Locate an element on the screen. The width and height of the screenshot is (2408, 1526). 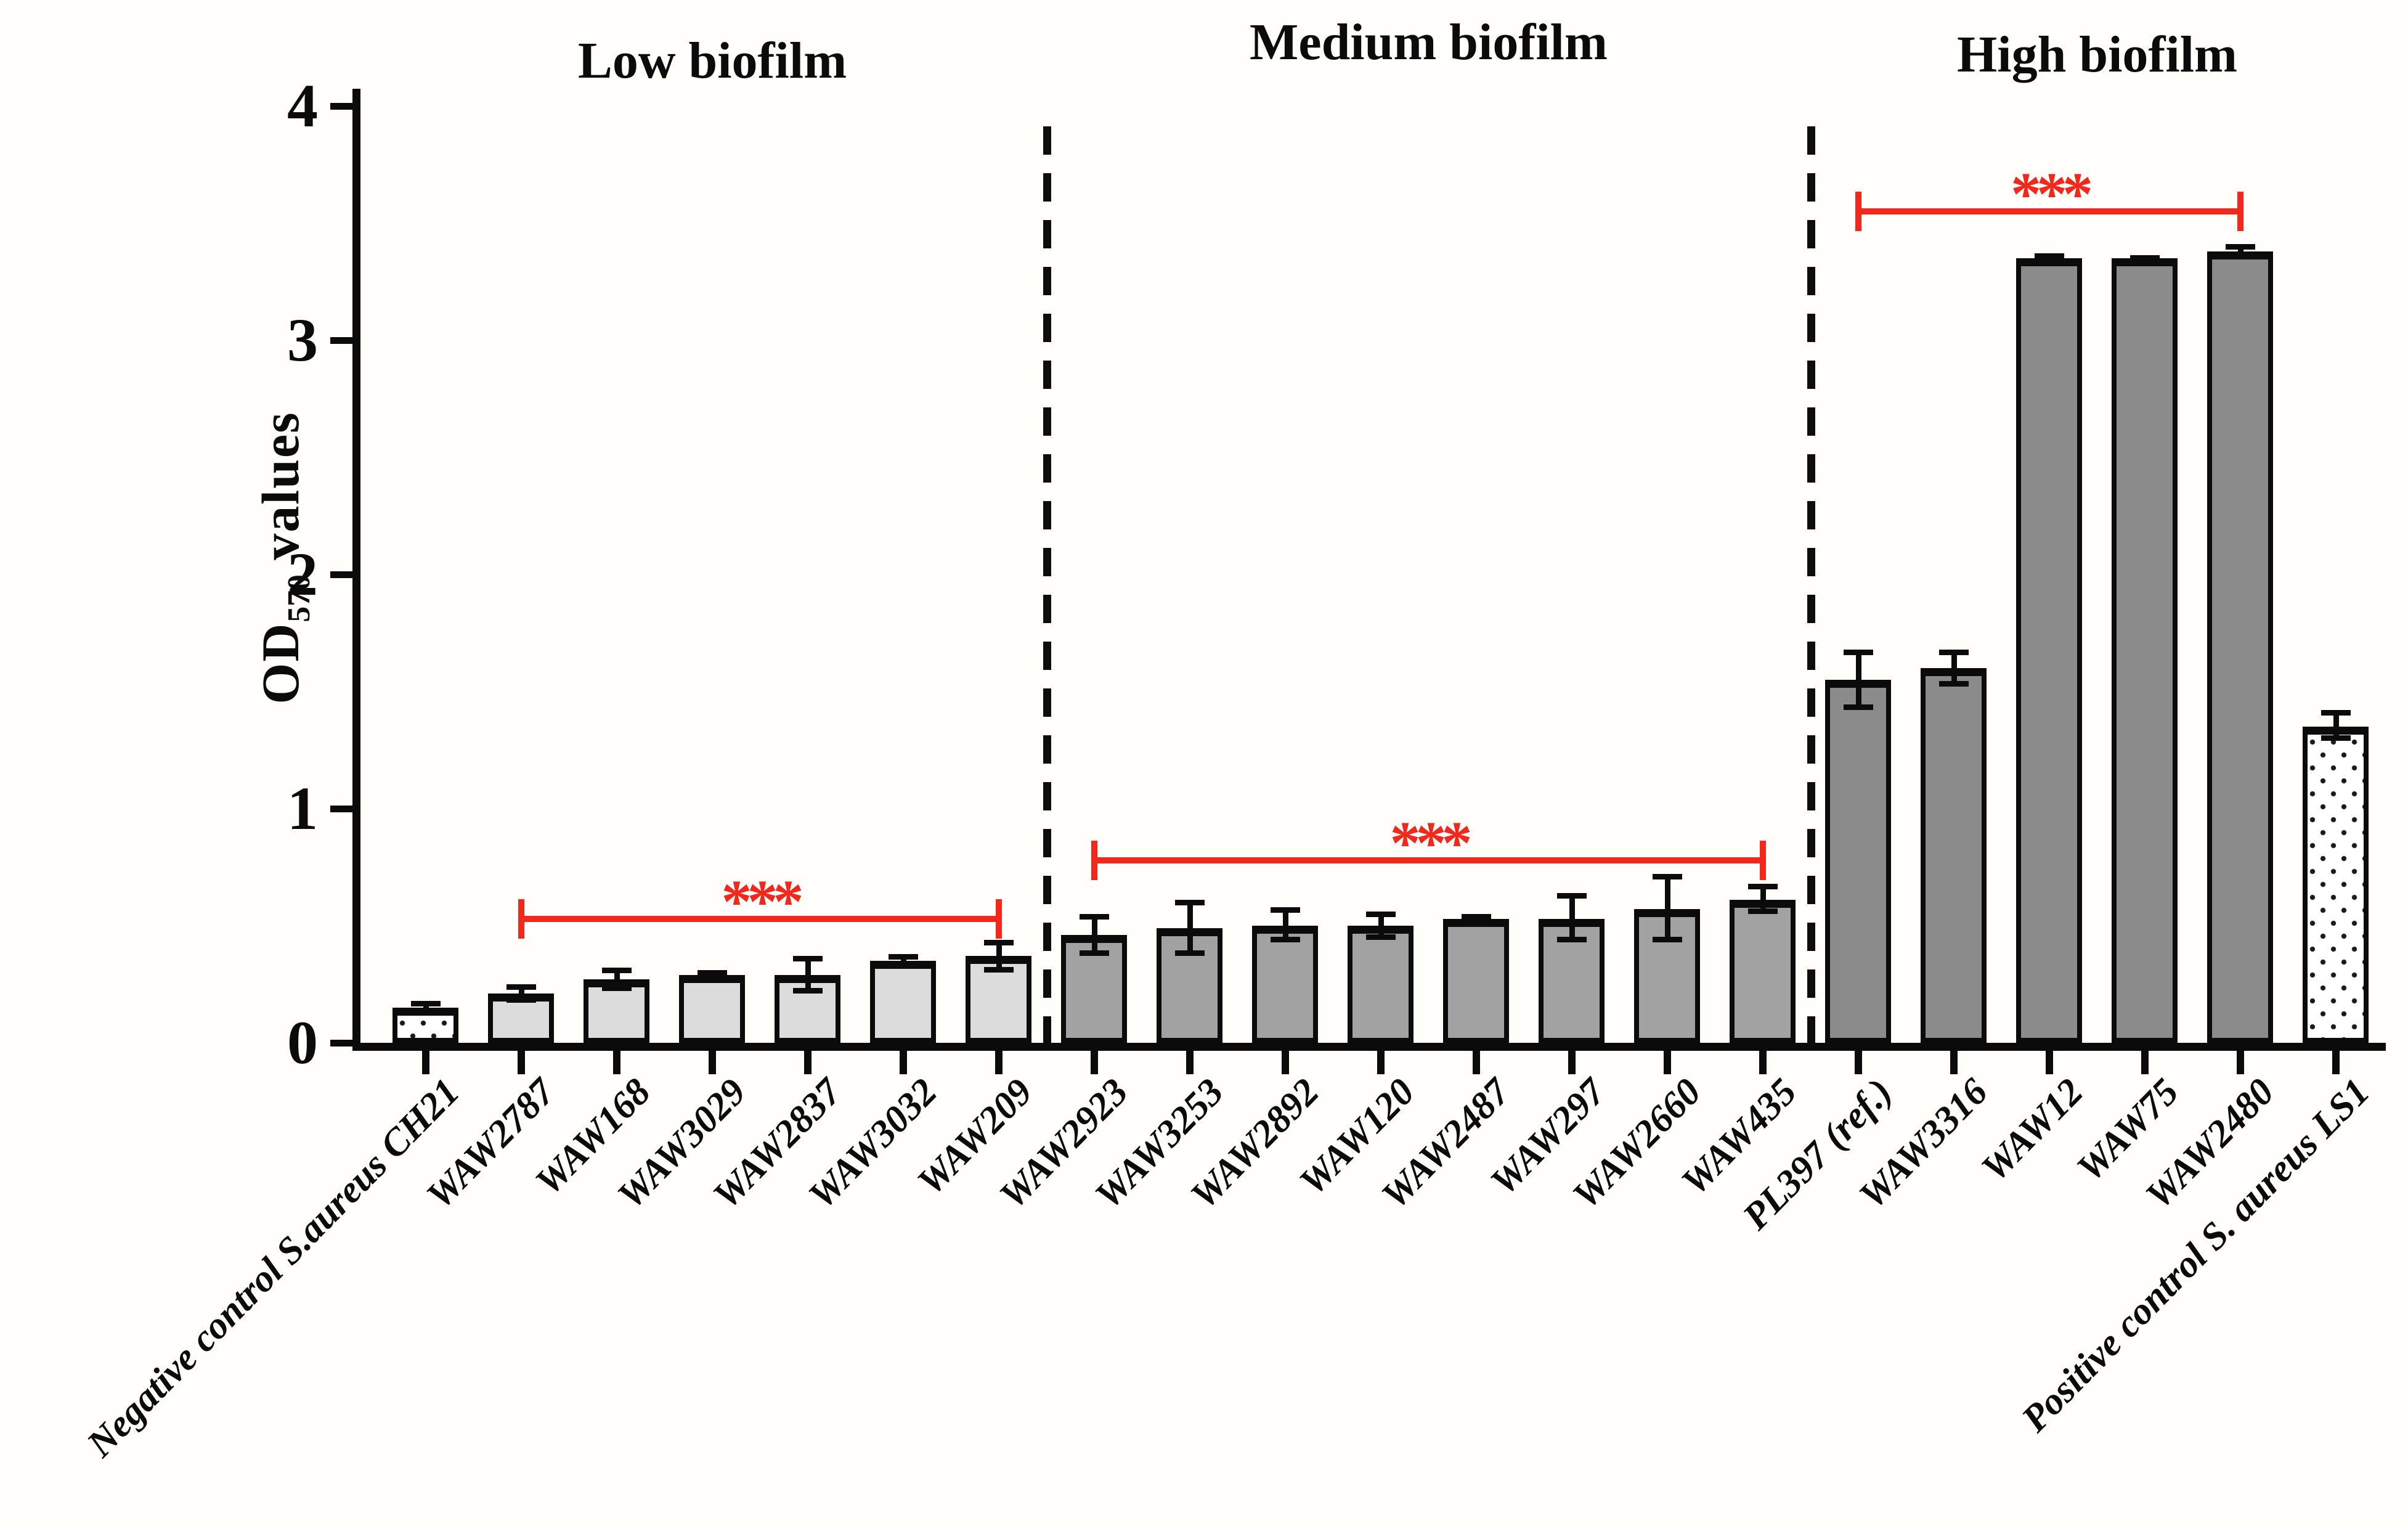
bar-Positive control S. aureus LS1 is located at coordinates (2336, 885).